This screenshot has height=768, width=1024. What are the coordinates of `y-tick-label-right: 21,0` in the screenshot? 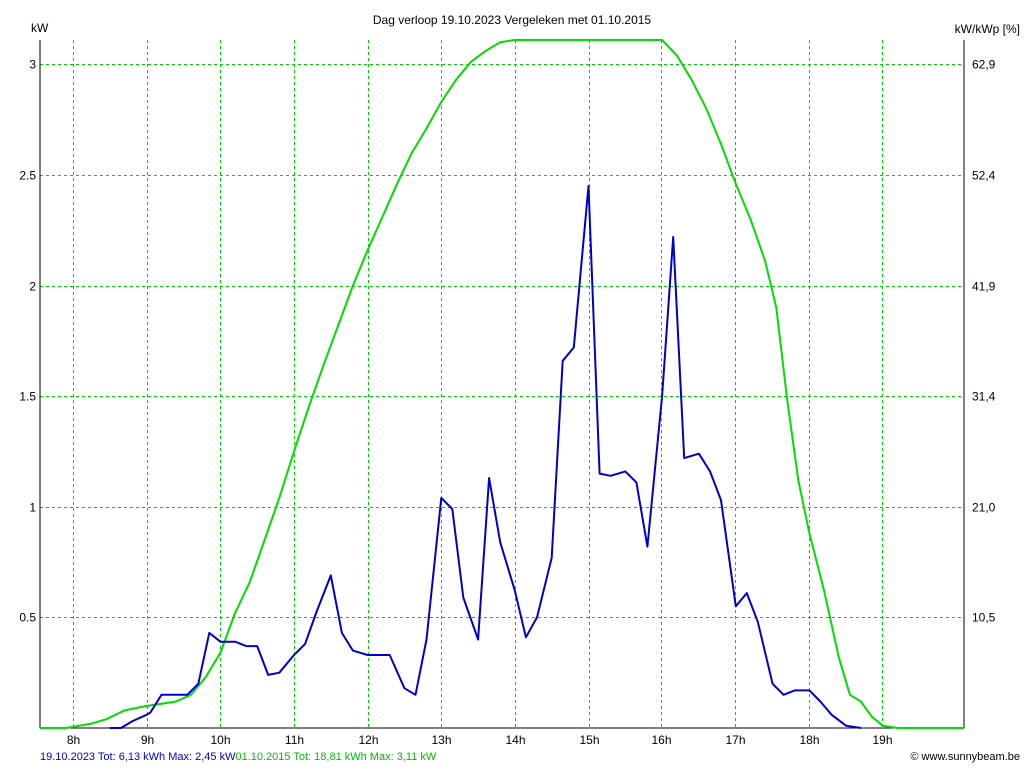 It's located at (984, 508).